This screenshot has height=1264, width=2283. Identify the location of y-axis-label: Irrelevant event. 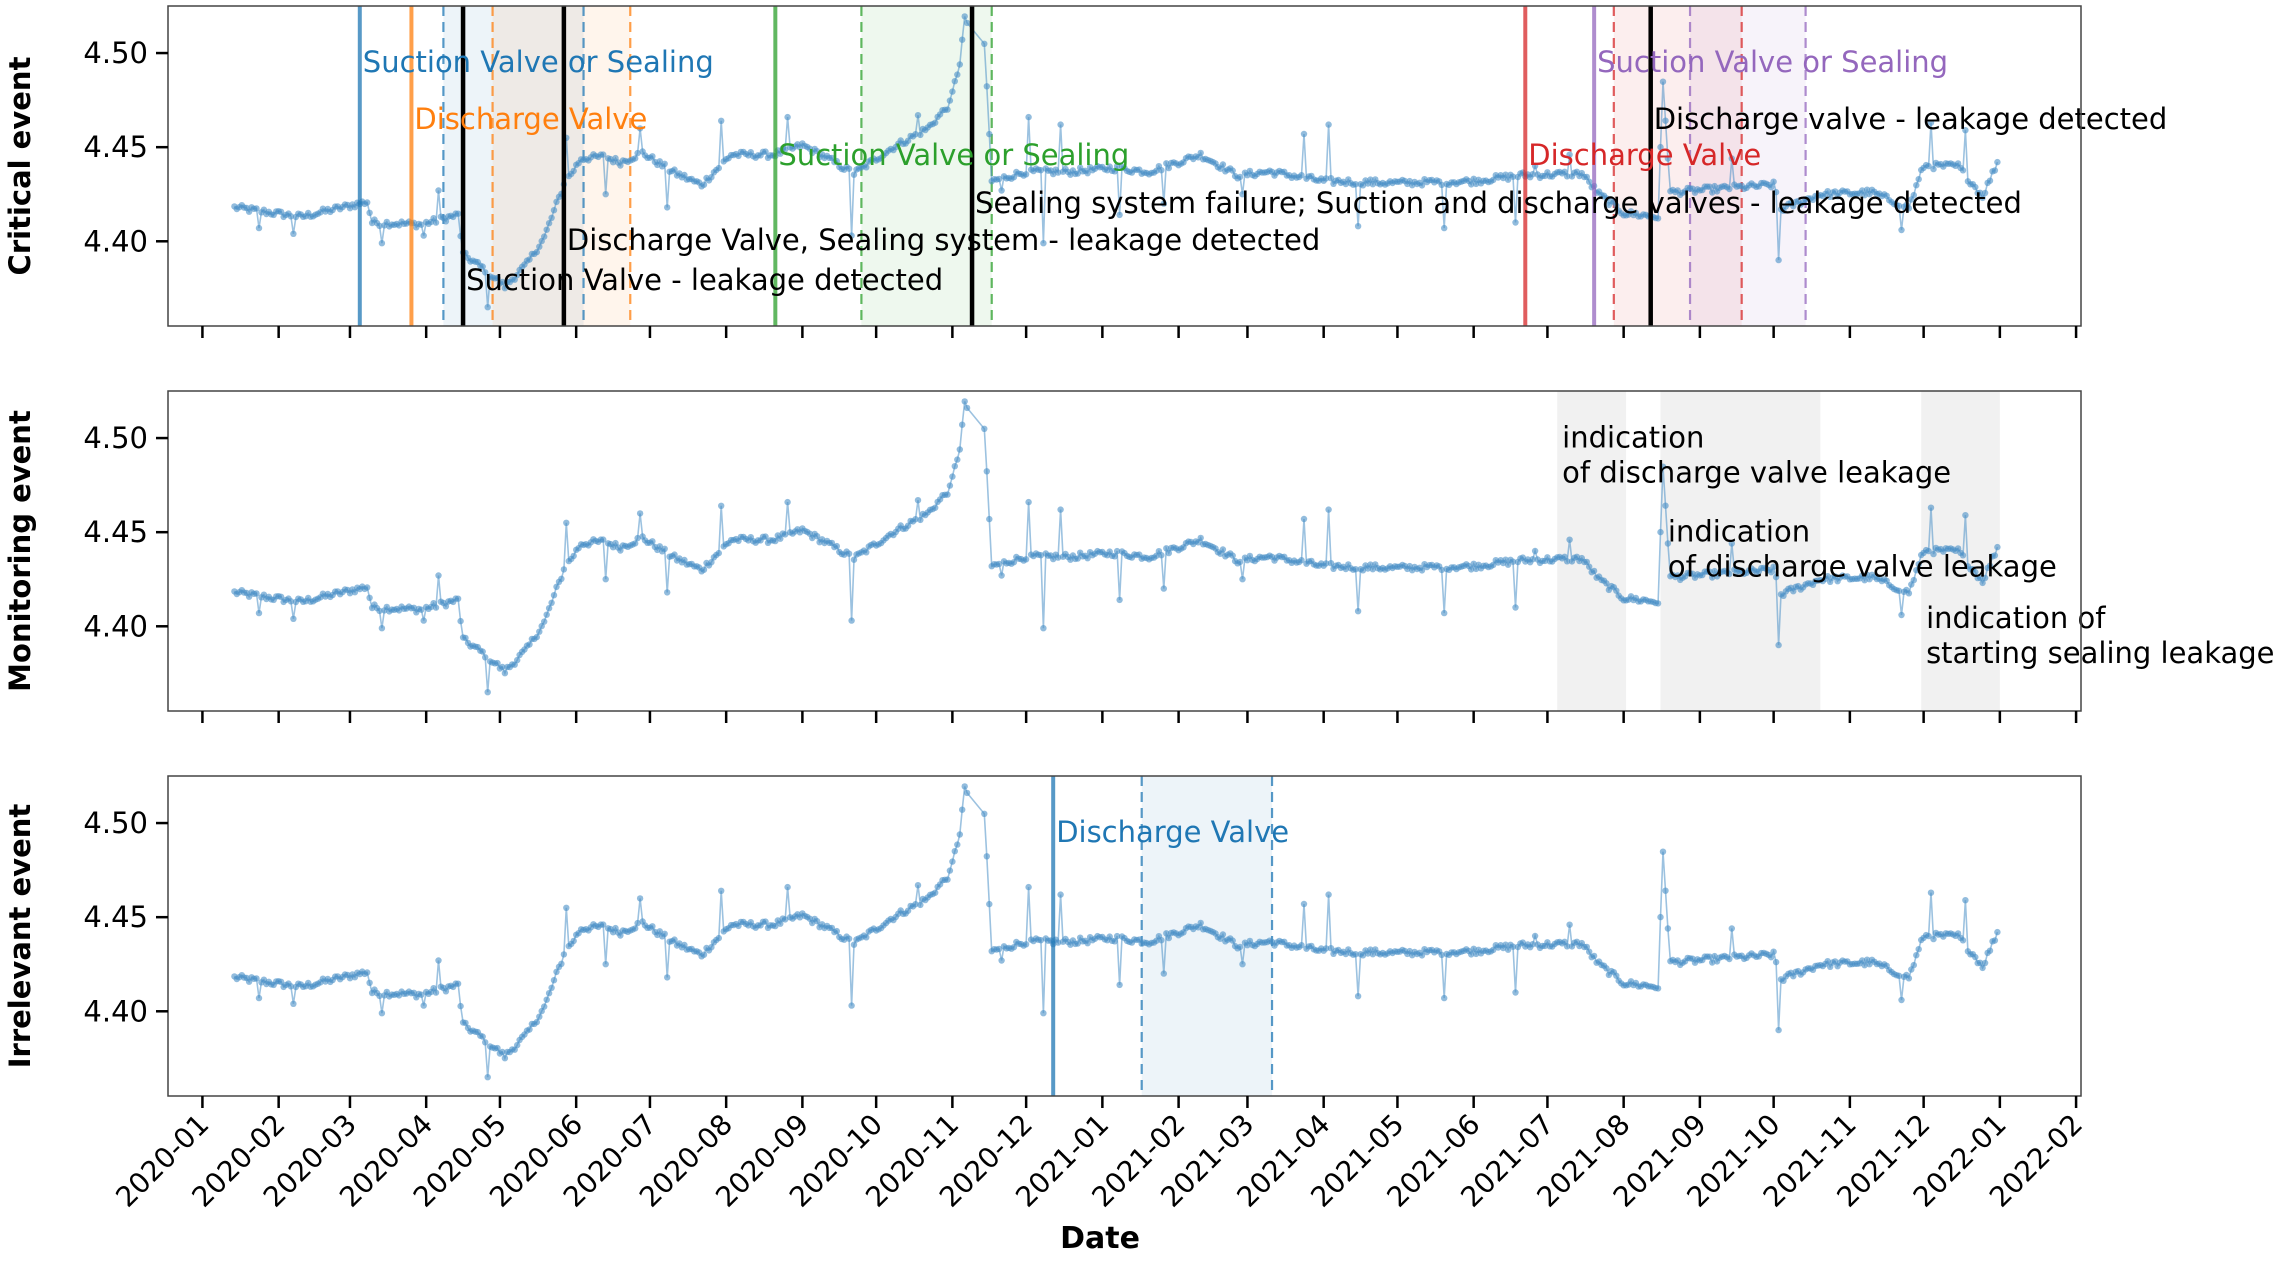
(20, 936).